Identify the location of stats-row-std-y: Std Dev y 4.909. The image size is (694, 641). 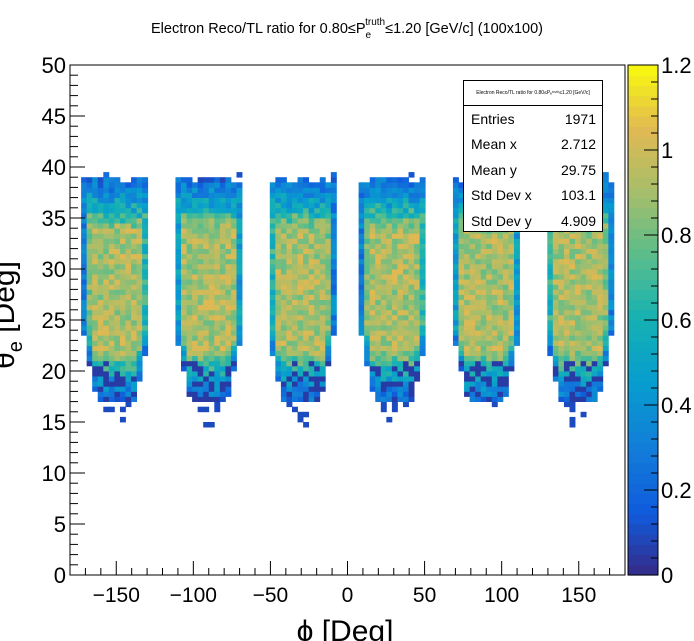
(533, 221).